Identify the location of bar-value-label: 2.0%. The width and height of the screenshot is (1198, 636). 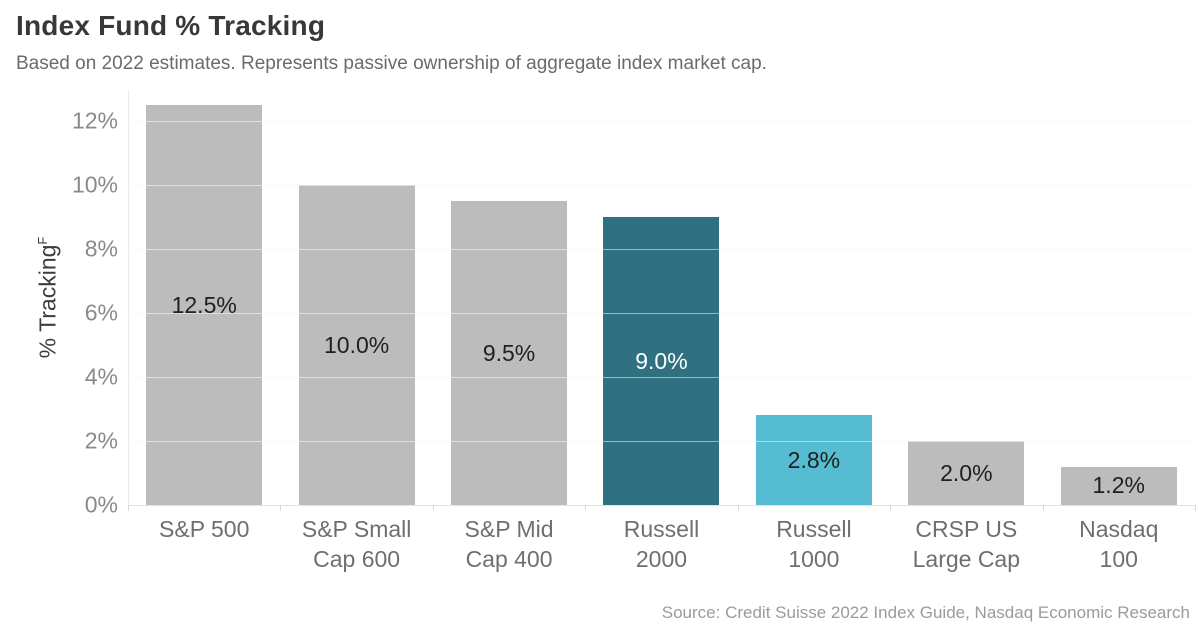
(966, 472).